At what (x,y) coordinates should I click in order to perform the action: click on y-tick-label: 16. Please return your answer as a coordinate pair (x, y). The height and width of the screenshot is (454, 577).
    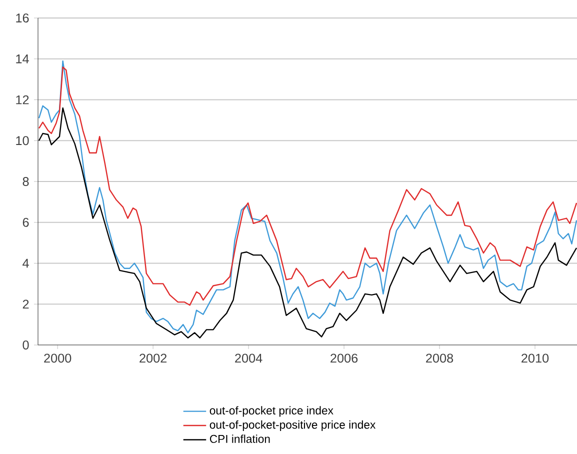
    Looking at the image, I should click on (22, 18).